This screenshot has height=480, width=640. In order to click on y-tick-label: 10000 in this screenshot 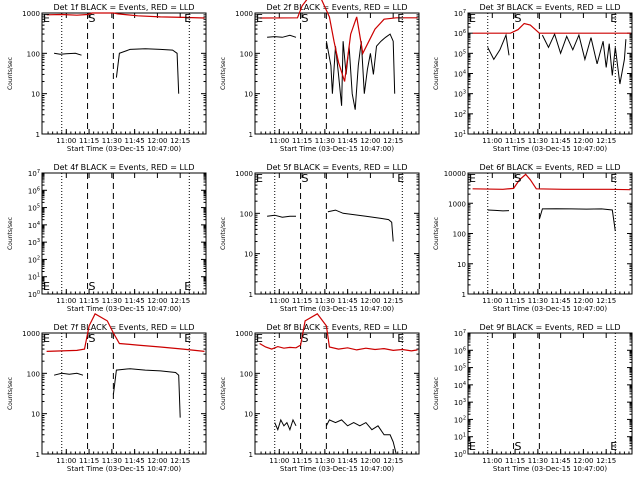, I will do `click(455, 174)`.